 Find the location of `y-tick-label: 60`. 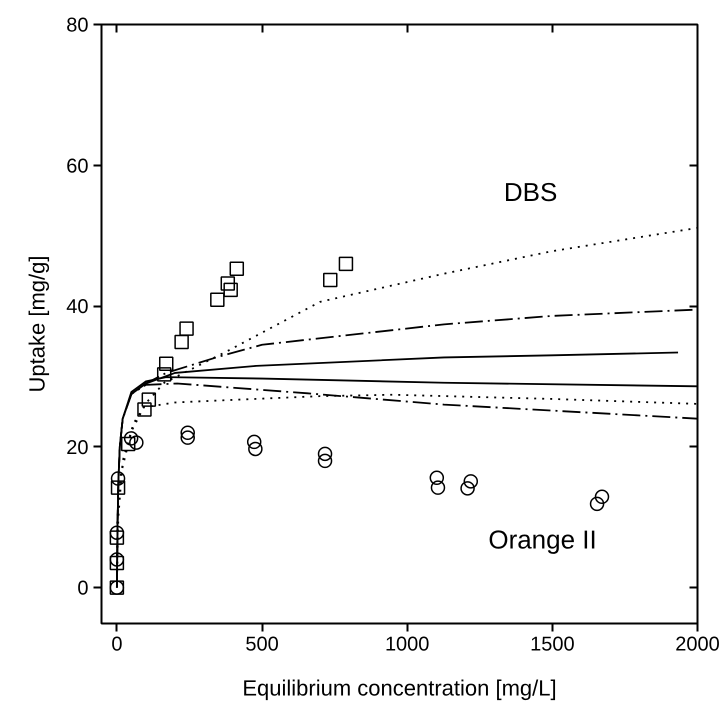

y-tick-label: 60 is located at coordinates (77, 166).